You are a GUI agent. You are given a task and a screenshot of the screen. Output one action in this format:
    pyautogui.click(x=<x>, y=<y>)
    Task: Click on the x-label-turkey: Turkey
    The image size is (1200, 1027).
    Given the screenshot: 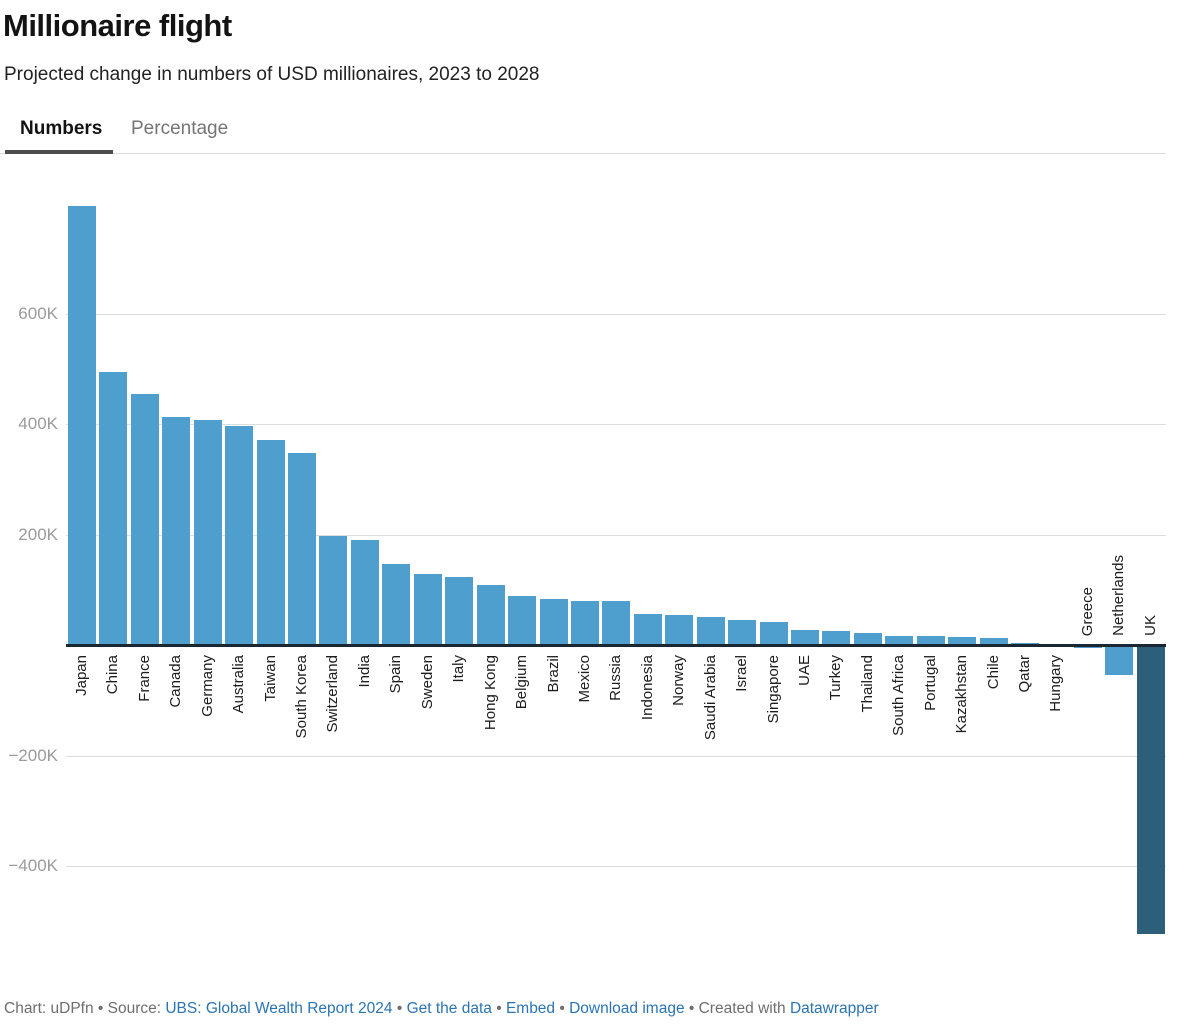 What is the action you would take?
    pyautogui.click(x=836, y=678)
    